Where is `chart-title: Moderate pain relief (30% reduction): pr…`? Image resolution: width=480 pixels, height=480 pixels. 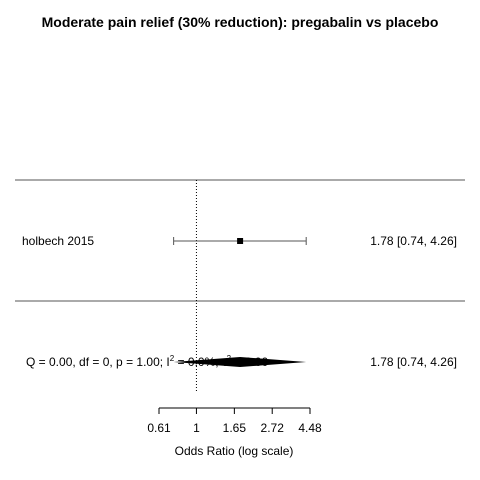
chart-title: Moderate pain relief (30% reduction): pr… is located at coordinates (240, 22).